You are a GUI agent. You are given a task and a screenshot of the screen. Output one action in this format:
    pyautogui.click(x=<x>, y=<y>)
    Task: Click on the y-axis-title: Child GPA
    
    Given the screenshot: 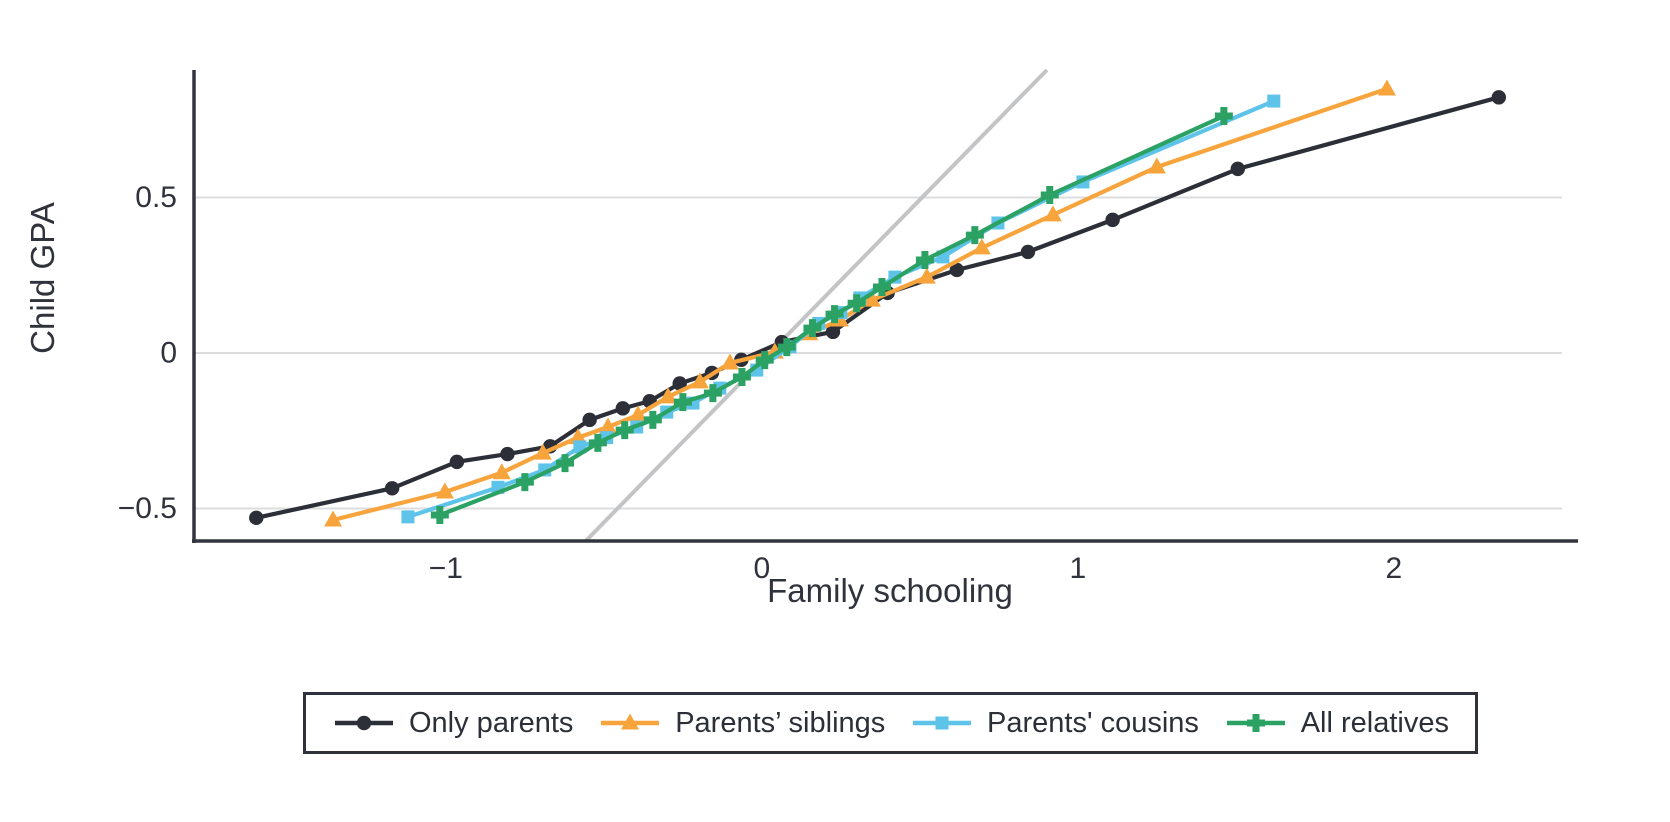 What is the action you would take?
    pyautogui.click(x=42, y=278)
    